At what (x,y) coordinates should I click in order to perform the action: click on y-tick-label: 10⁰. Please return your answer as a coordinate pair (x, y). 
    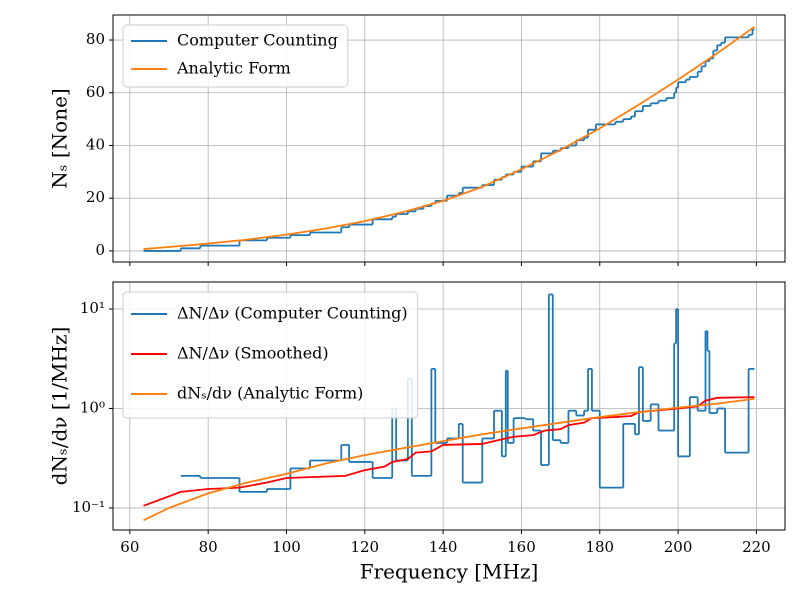
    Looking at the image, I should click on (92, 407).